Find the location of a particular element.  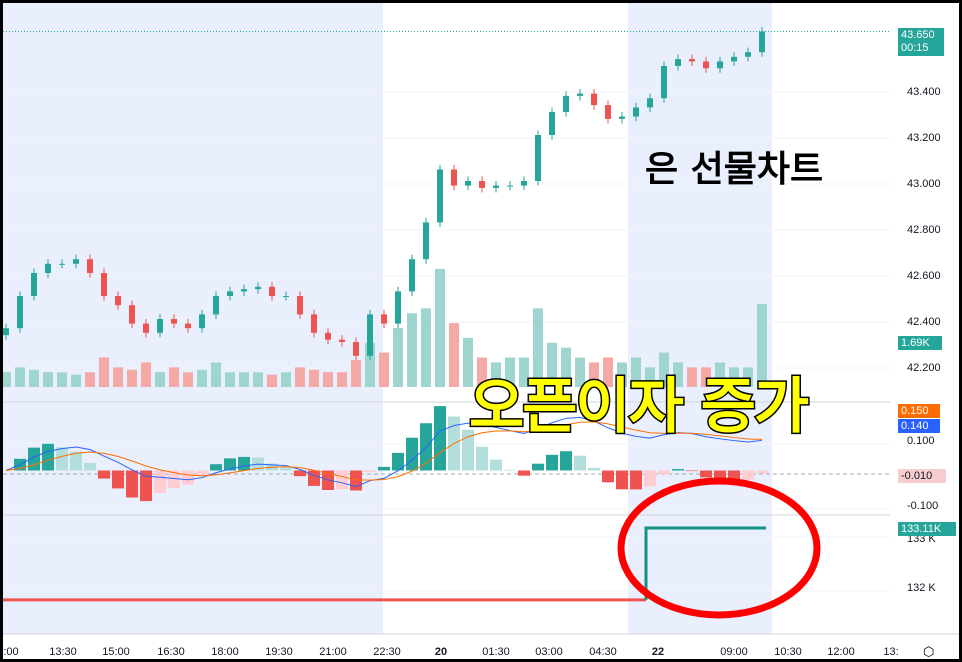

time-tick: 22 is located at coordinates (658, 652).